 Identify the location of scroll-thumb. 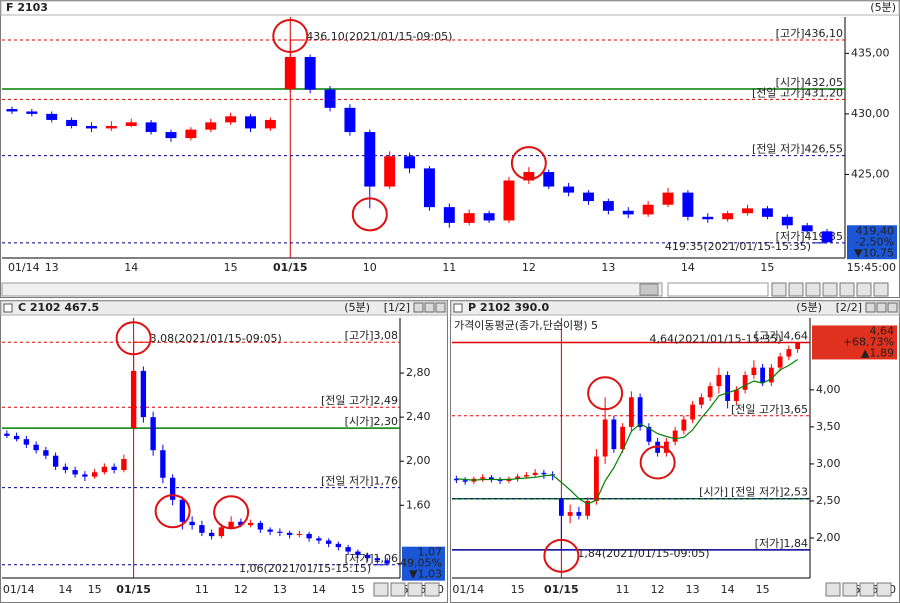
(649, 289).